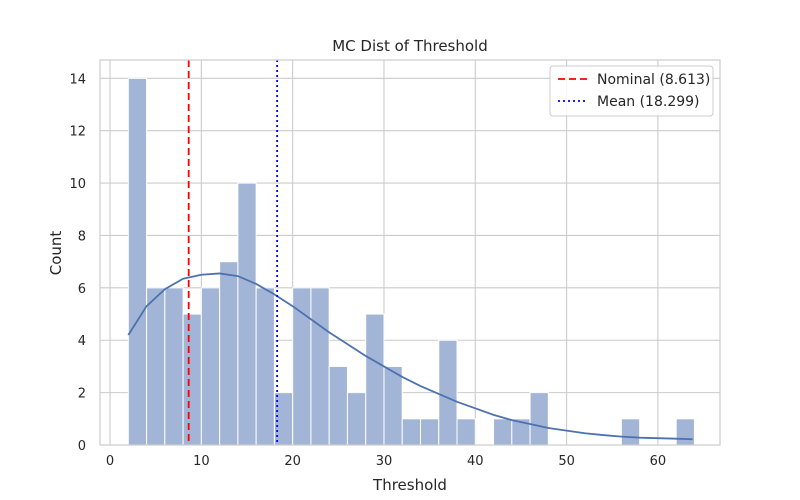 Image resolution: width=800 pixels, height=500 pixels. I want to click on x-axis-label: Threshold, so click(409, 485).